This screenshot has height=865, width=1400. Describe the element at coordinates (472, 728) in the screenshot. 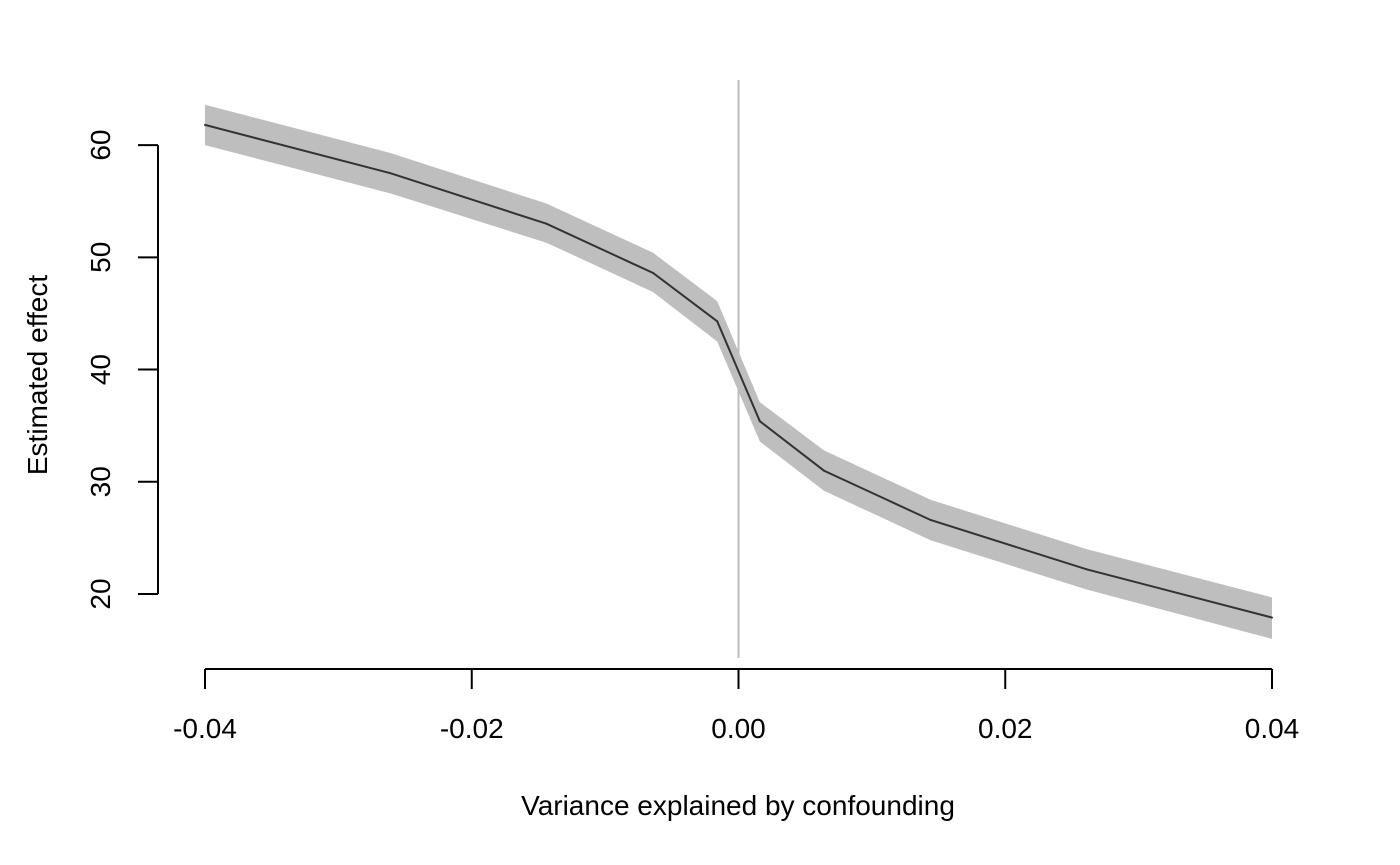

I see `x-tick-label: -0.02` at that location.